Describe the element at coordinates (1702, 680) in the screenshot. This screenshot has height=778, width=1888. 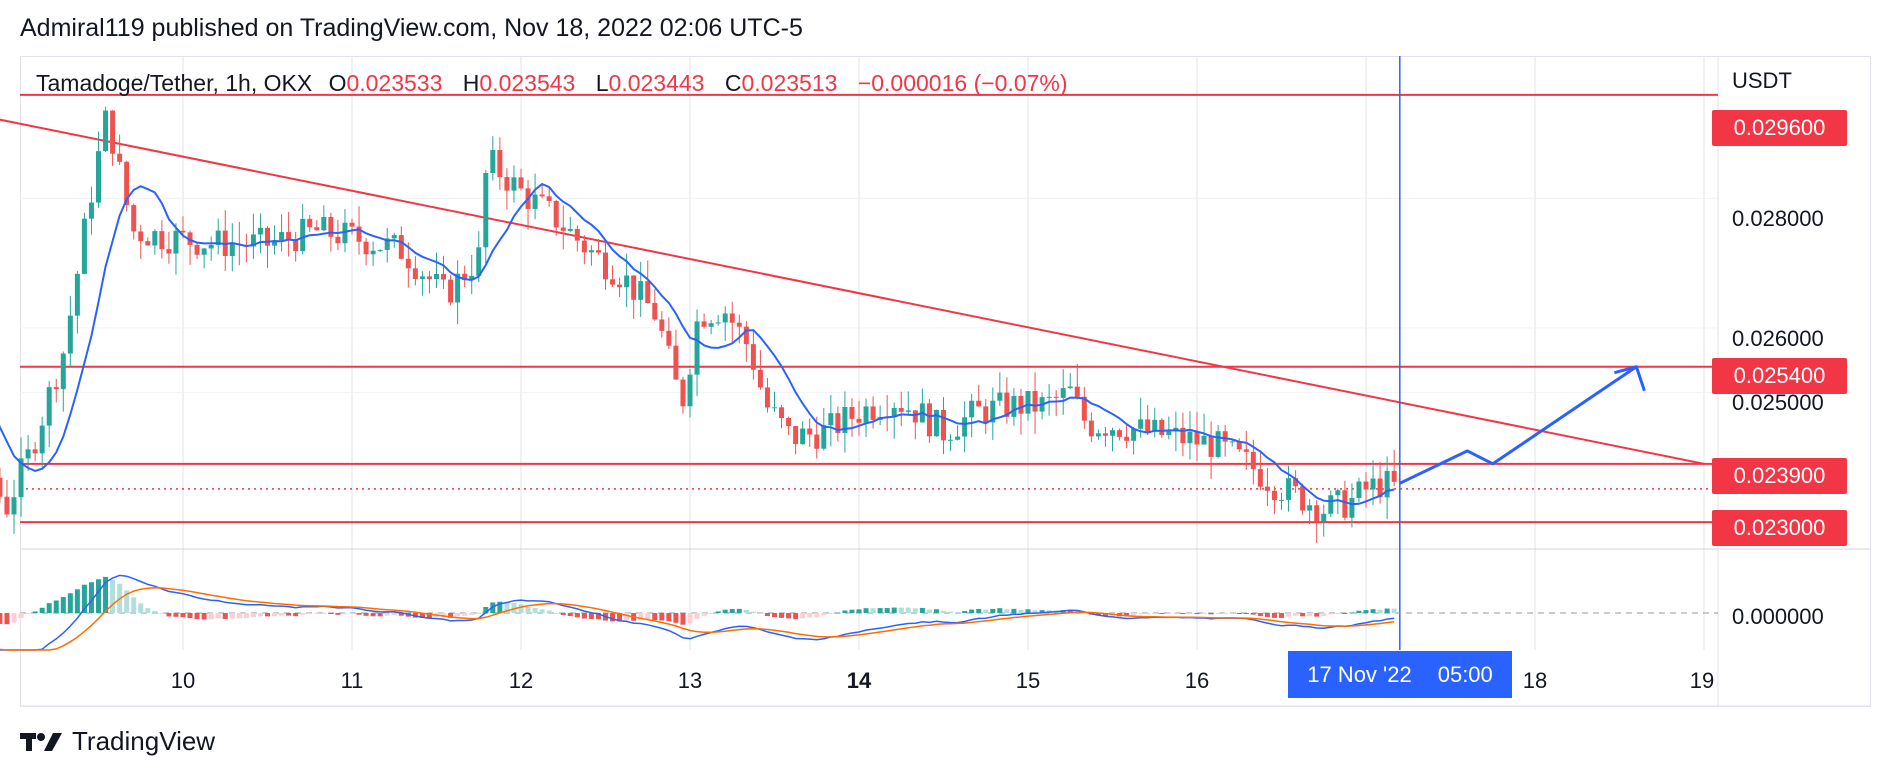
I see `time-axis-label: 19` at that location.